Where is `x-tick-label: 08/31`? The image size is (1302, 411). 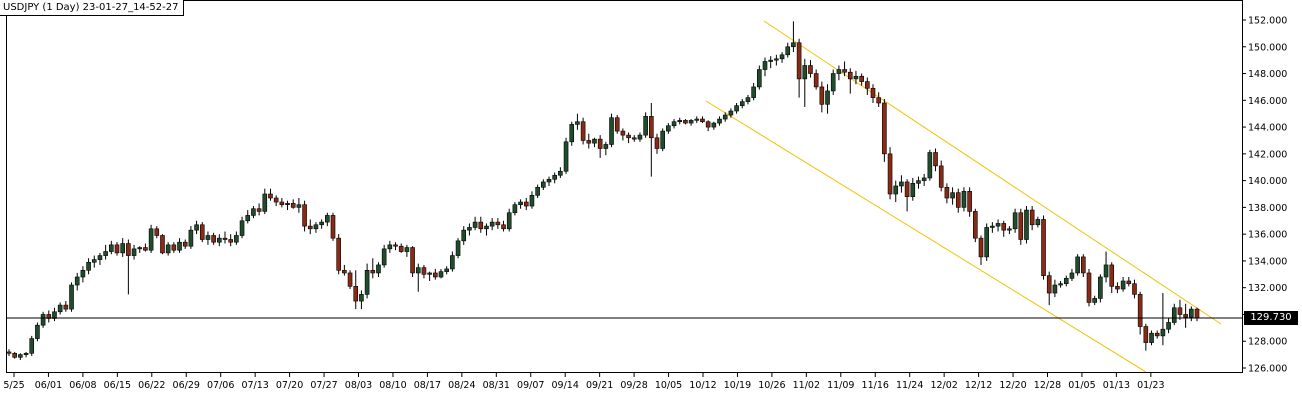 x-tick-label: 08/31 is located at coordinates (496, 385).